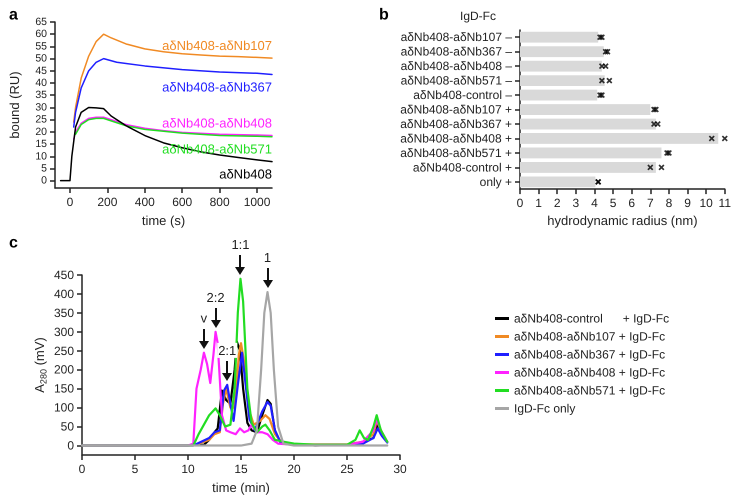  Describe the element at coordinates (462, 167) in the screenshot. I see `y-tick-label: aδNb408-control +` at that location.